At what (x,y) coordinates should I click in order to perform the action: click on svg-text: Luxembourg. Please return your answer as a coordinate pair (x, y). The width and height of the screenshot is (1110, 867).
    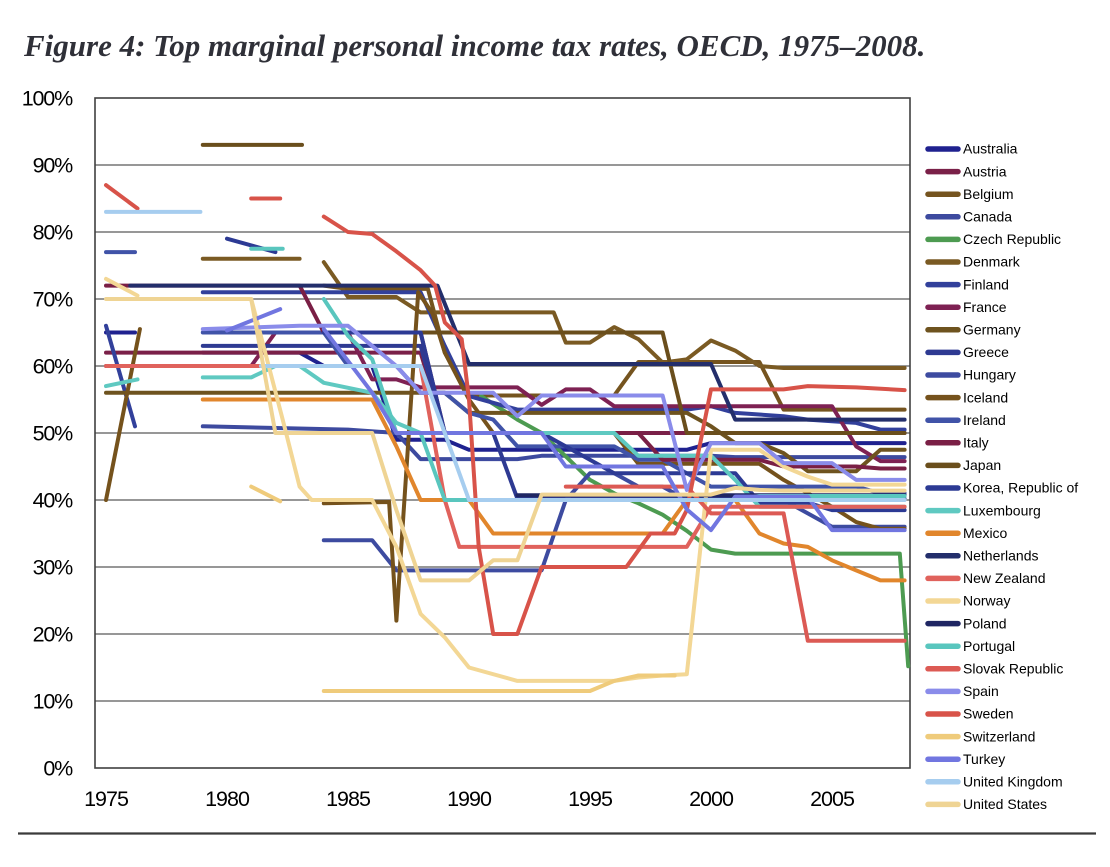
    Looking at the image, I should click on (1002, 510).